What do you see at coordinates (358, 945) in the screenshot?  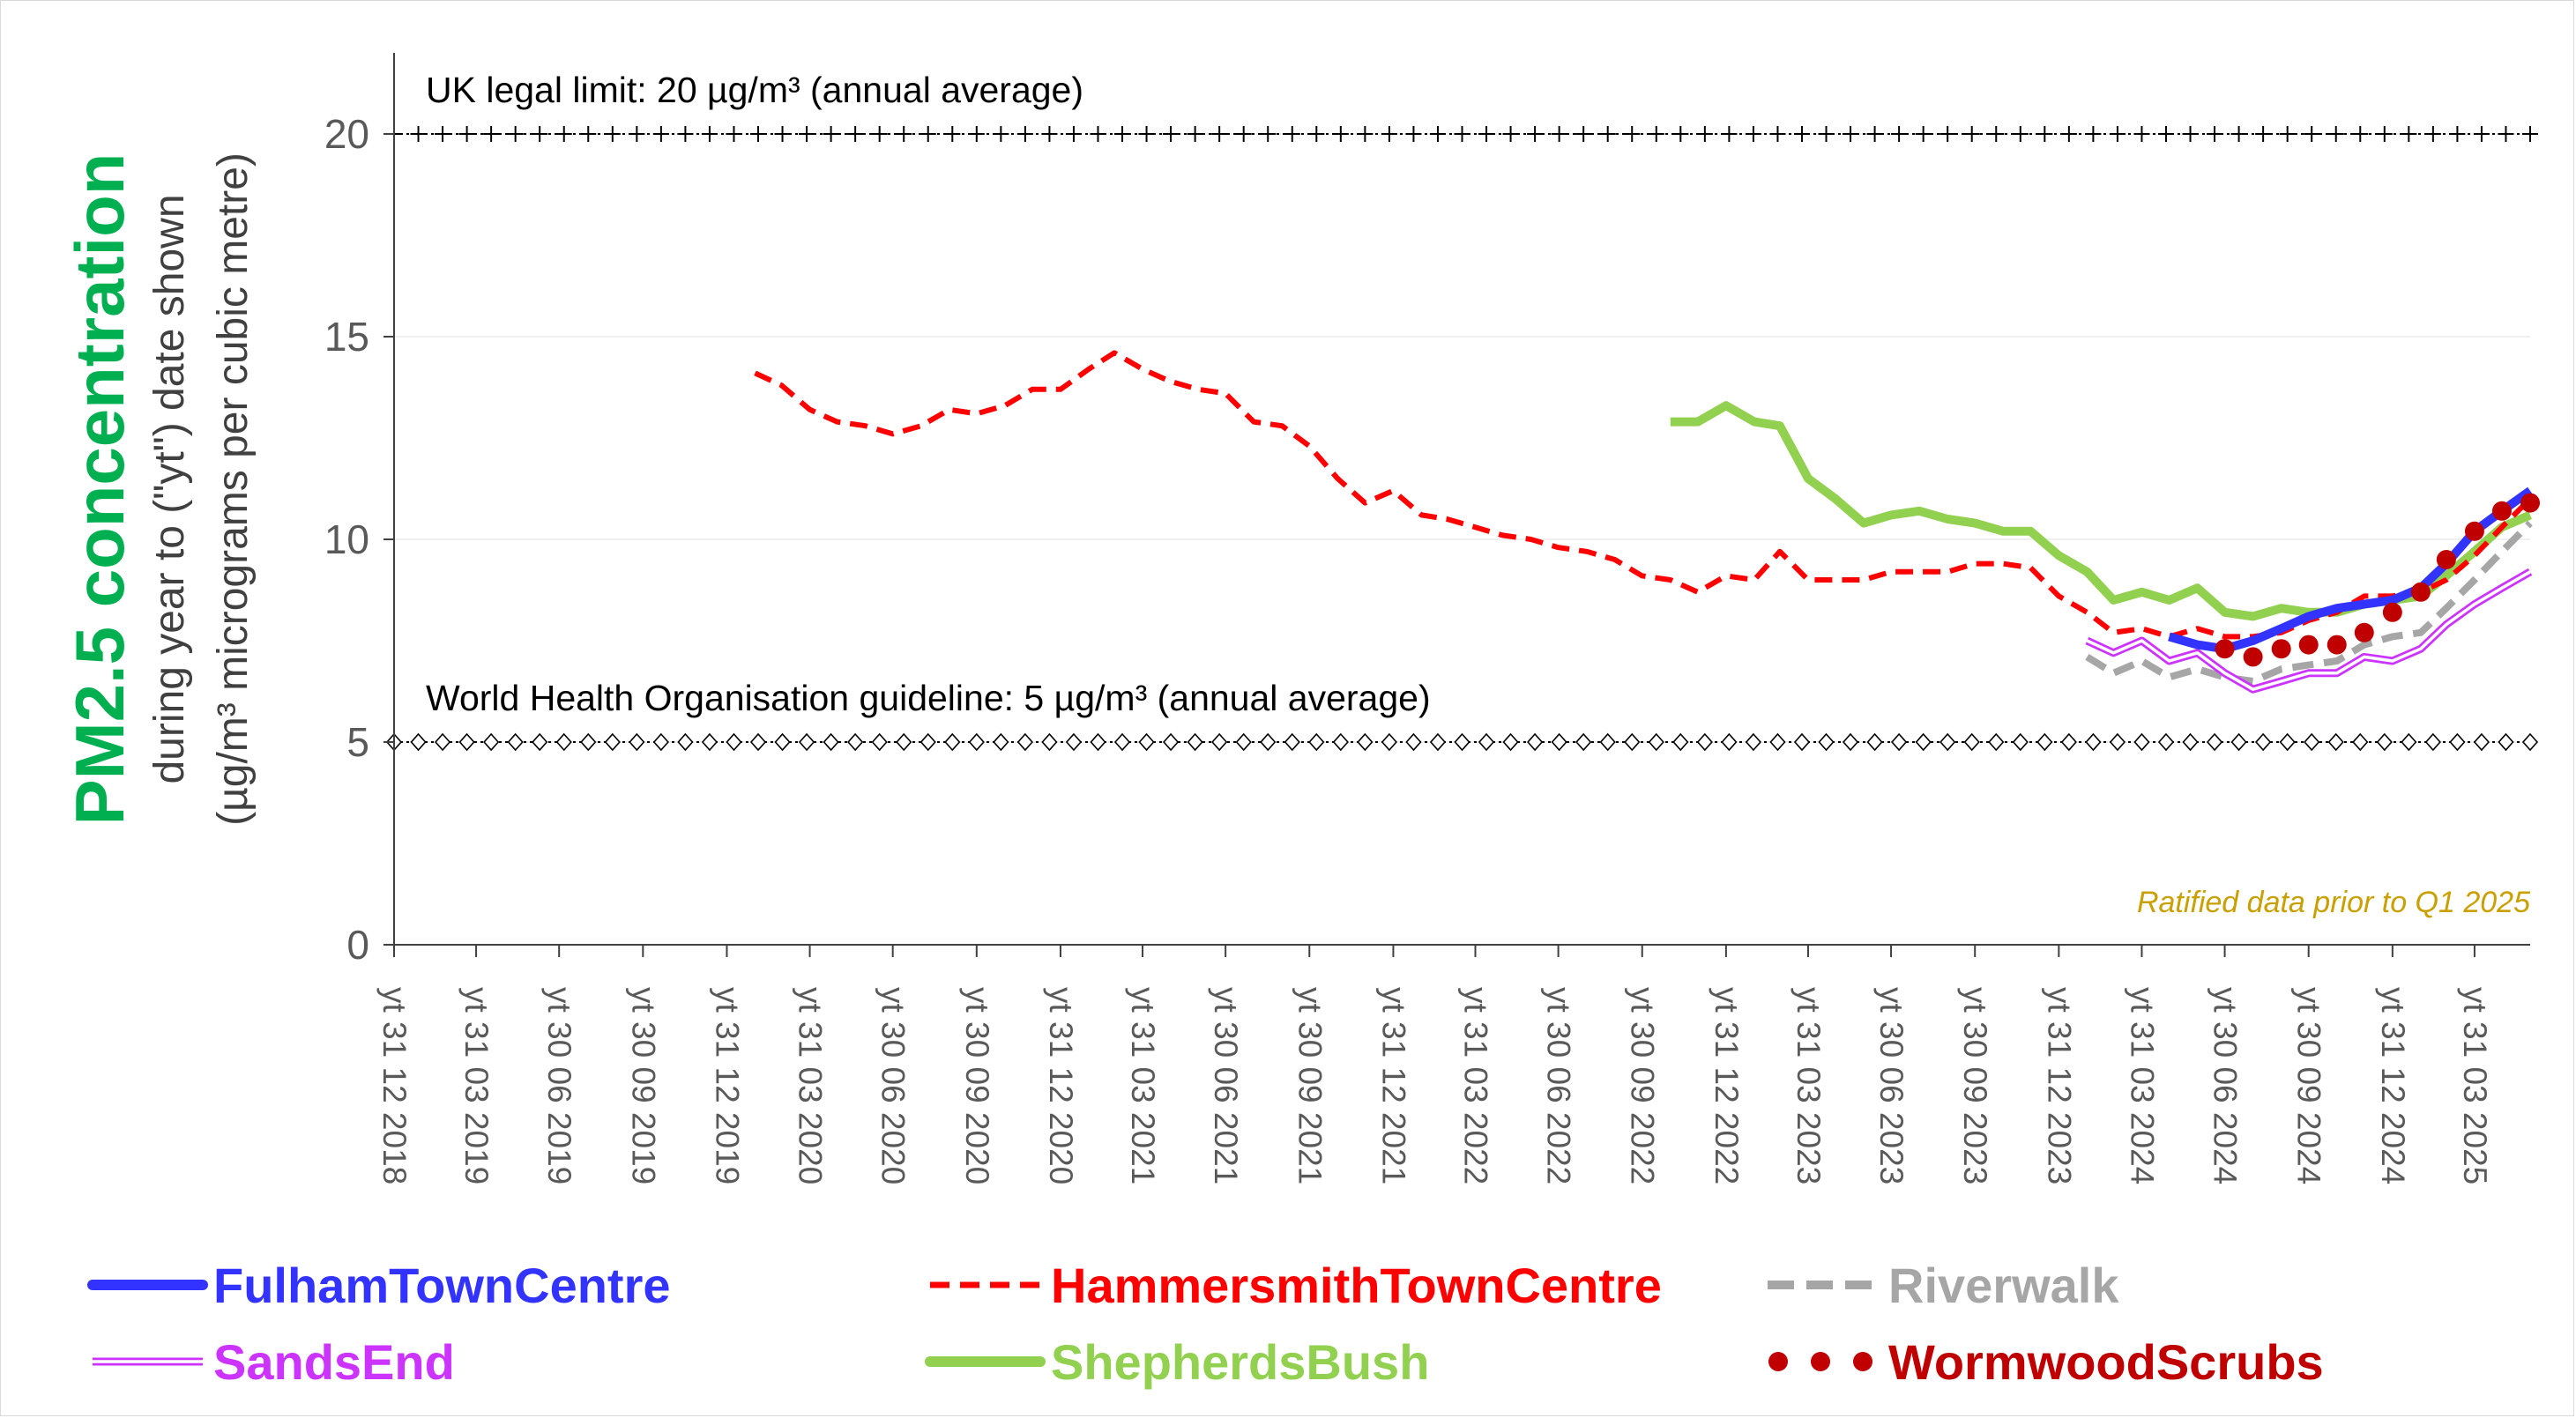 I see `y-tick-label: 0` at bounding box center [358, 945].